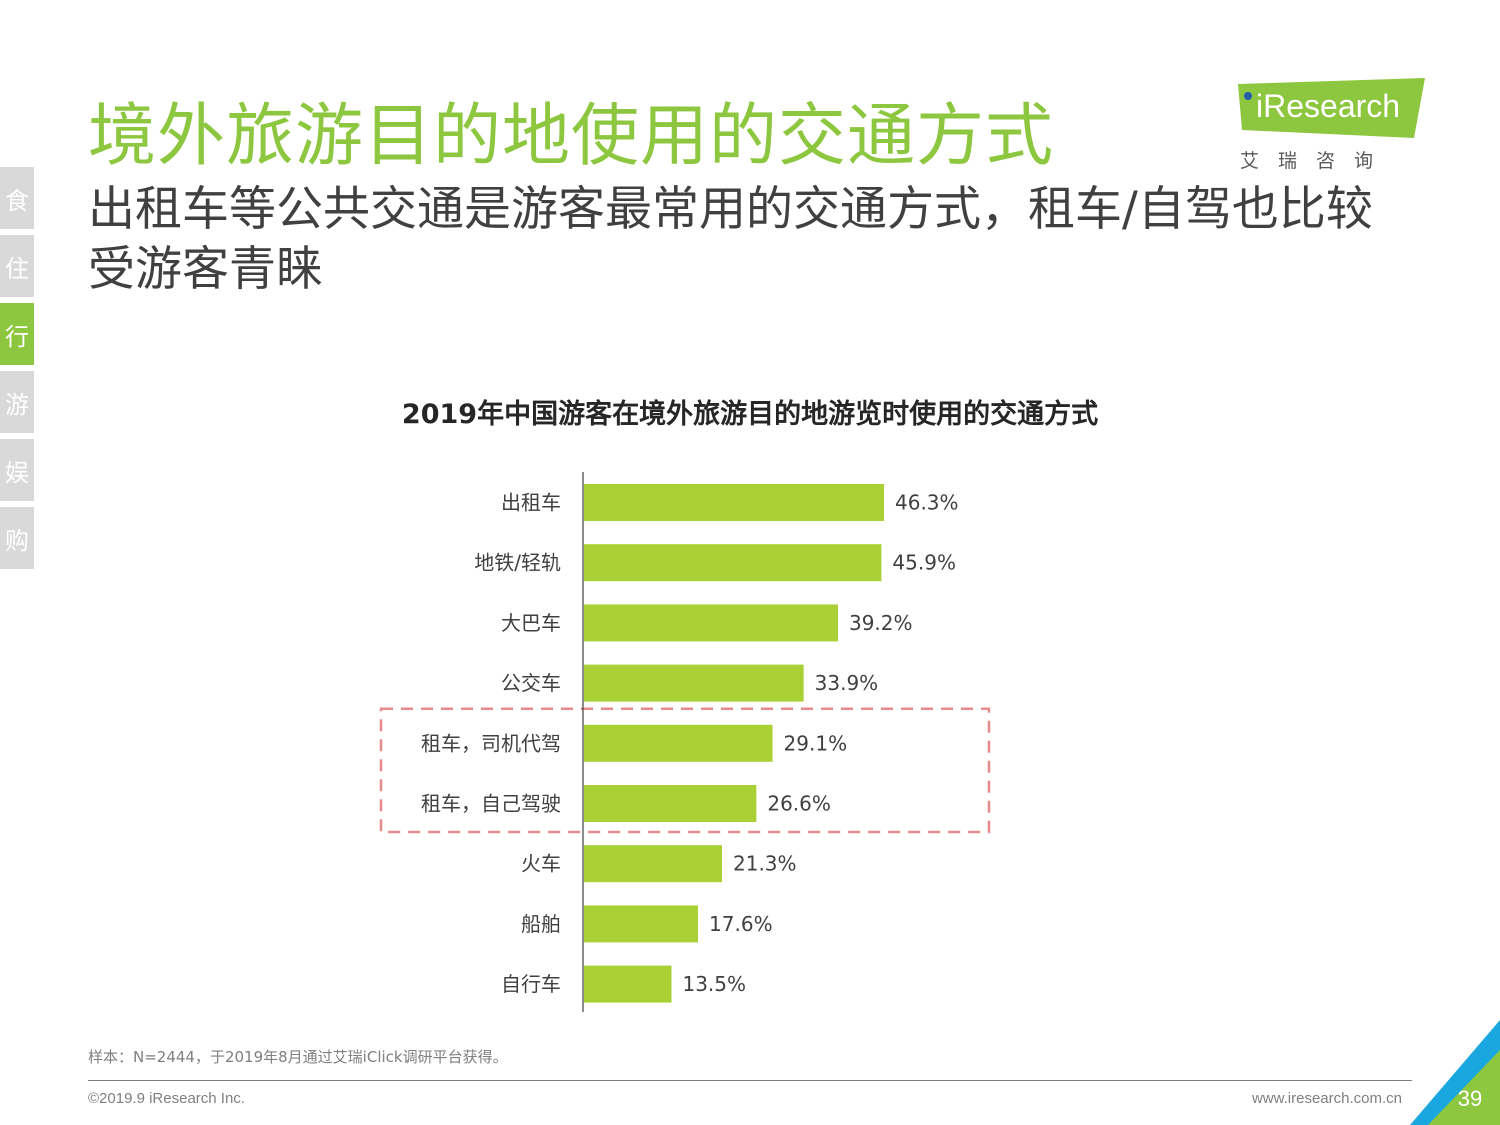 The width and height of the screenshot is (1500, 1125). Describe the element at coordinates (491, 804) in the screenshot. I see `category-label: 租车，自己驾驶` at that location.